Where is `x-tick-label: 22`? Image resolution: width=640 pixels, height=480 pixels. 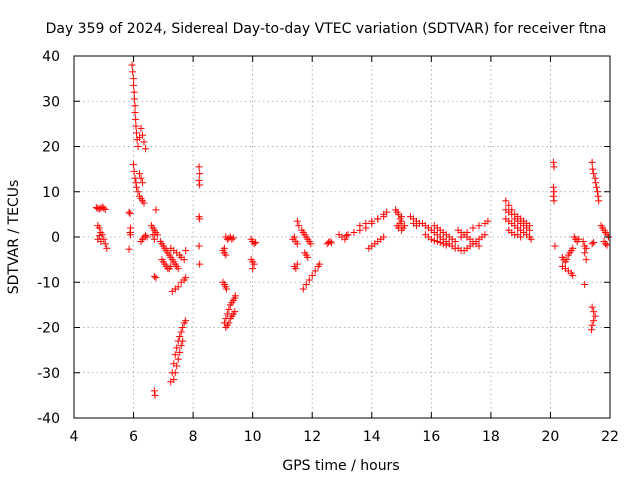 x-tick-label: 22 is located at coordinates (610, 437).